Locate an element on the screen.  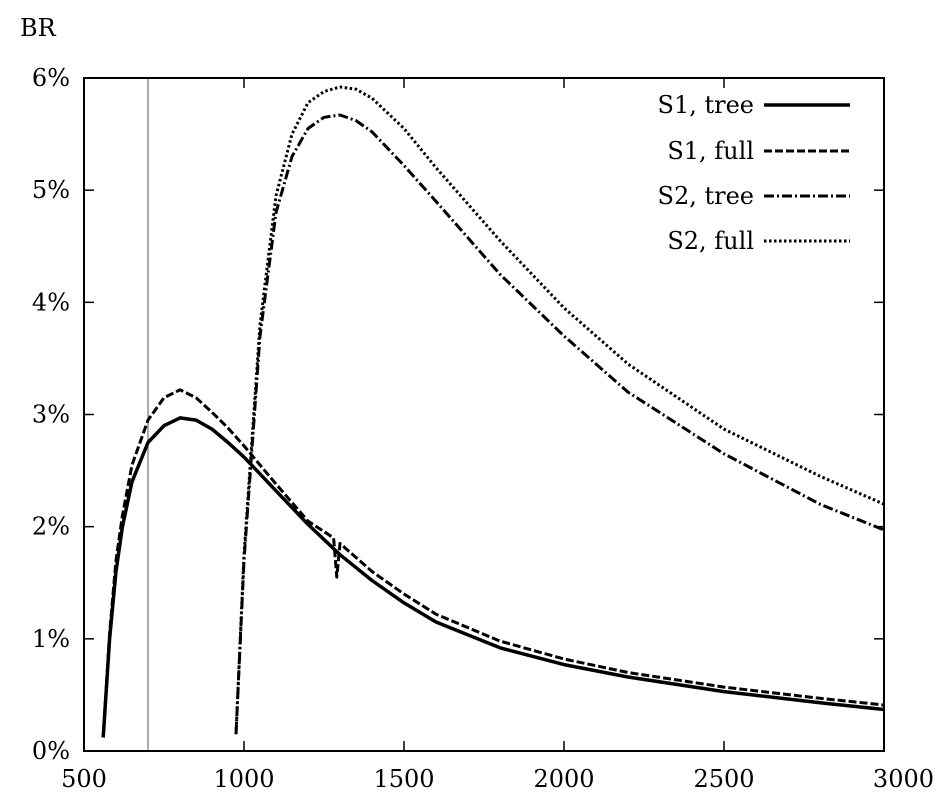
y-axis-title: BR is located at coordinates (38, 28).